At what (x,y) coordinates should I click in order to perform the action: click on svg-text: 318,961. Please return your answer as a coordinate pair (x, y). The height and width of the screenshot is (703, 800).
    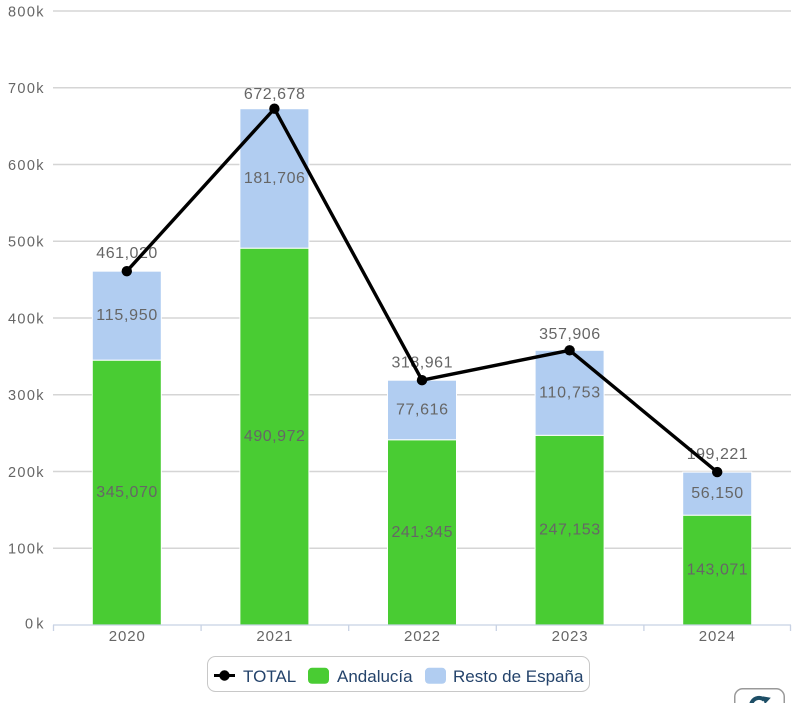
    Looking at the image, I should click on (422, 363).